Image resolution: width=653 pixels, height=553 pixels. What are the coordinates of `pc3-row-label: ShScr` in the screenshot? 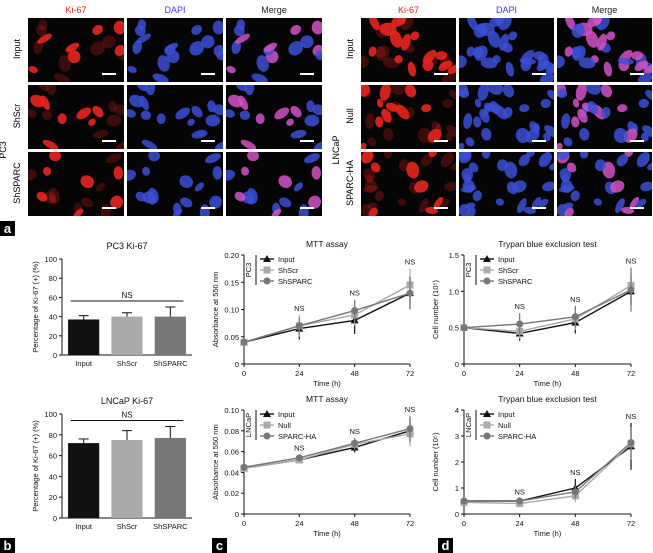 It's located at (17, 116).